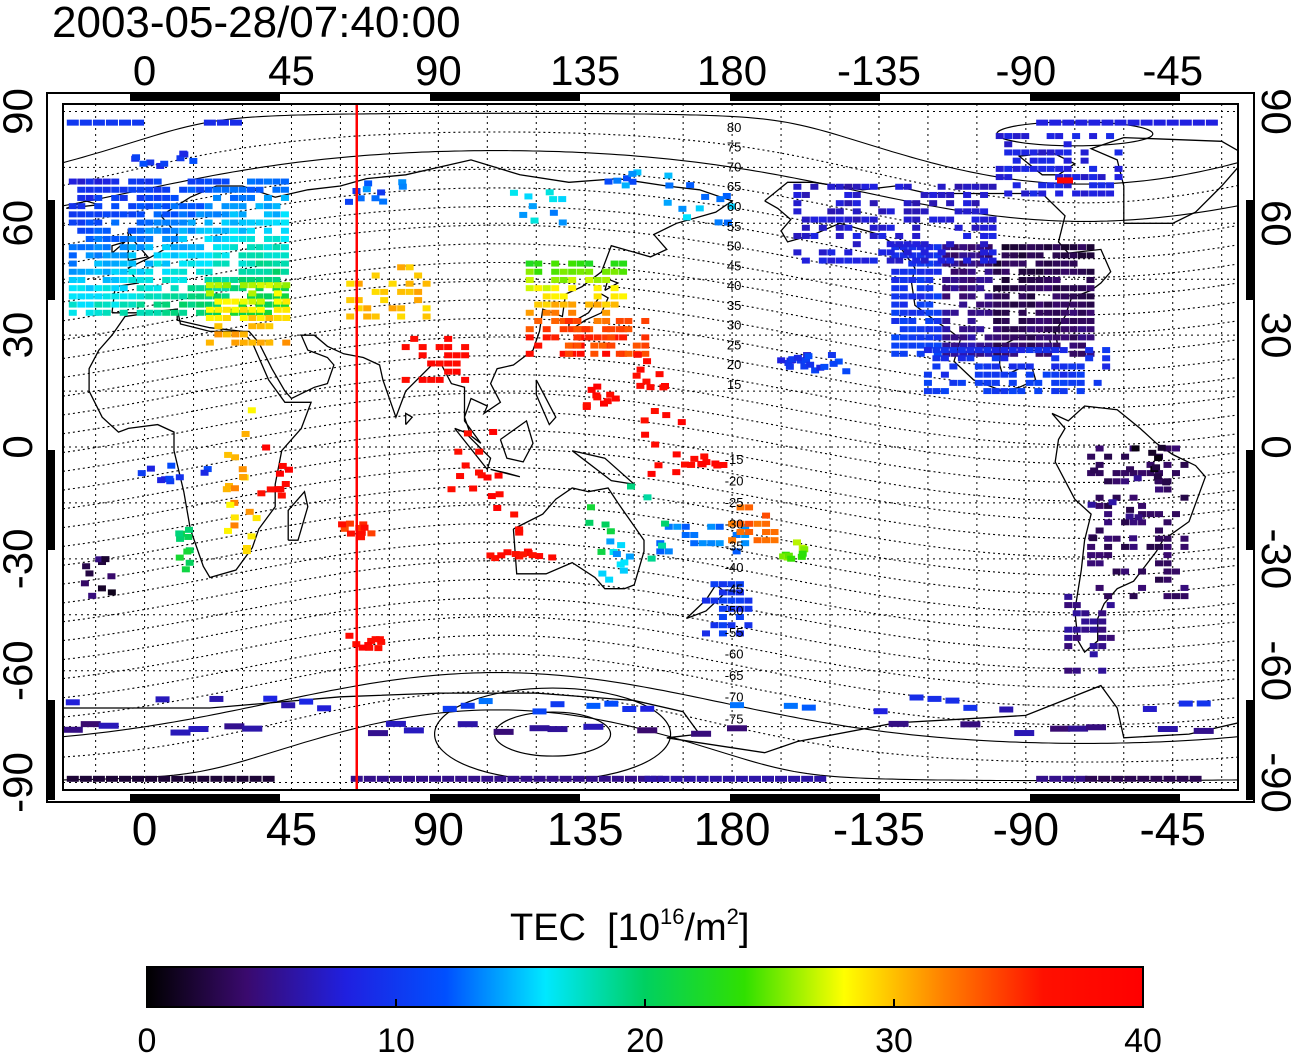 The image size is (1292, 1057). I want to click on contour-label: -65, so click(734, 675).